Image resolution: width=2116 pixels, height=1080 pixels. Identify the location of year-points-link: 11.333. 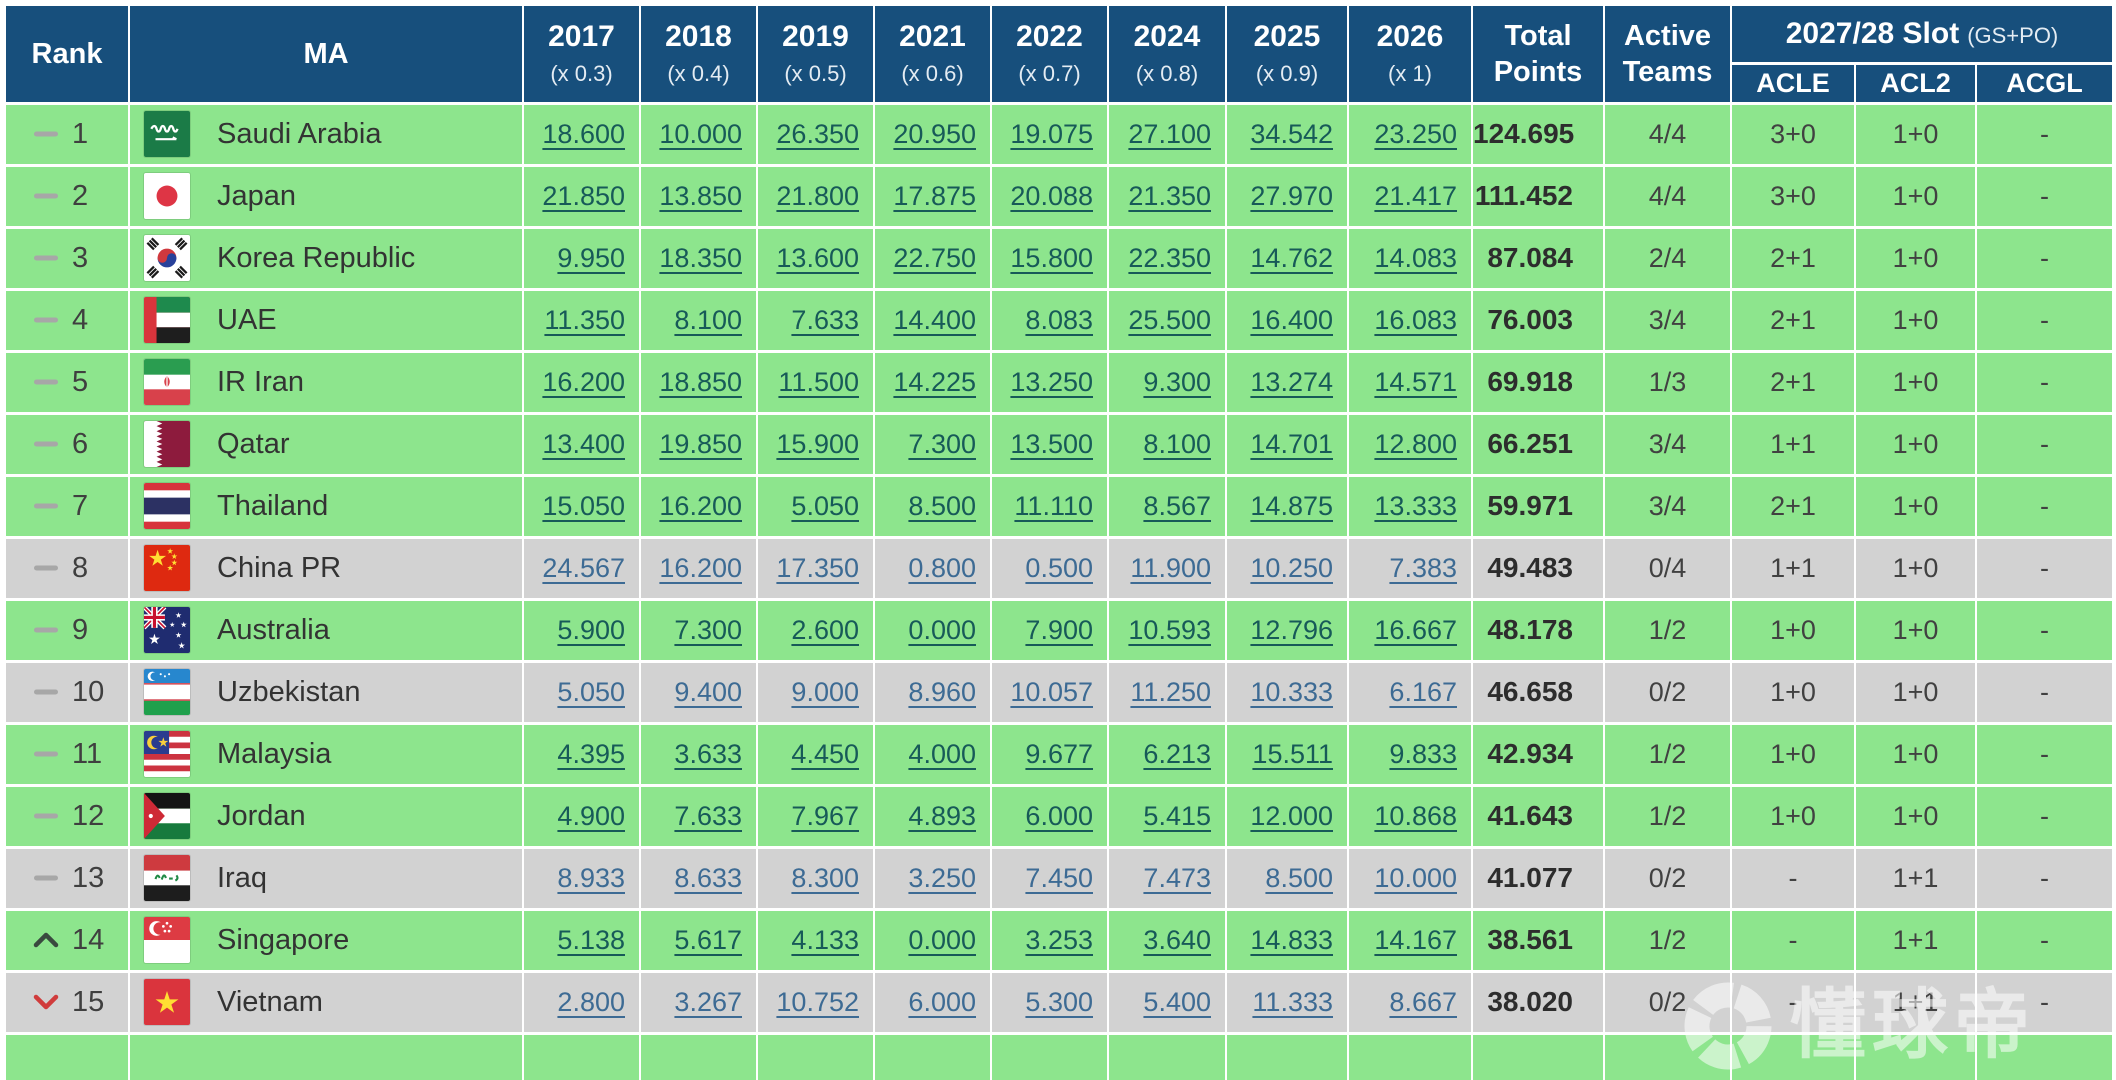
(1292, 1001).